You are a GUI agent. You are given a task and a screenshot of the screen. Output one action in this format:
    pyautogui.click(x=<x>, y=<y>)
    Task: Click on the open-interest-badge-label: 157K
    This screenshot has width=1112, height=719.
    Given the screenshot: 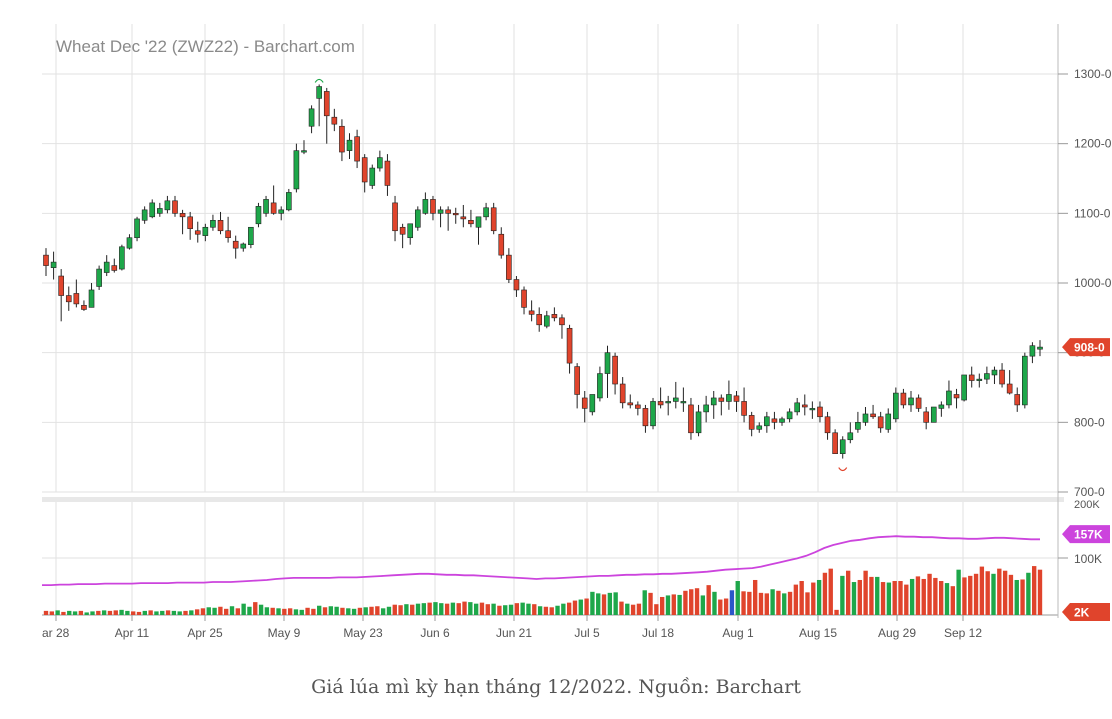 What is the action you would take?
    pyautogui.click(x=1088, y=535)
    